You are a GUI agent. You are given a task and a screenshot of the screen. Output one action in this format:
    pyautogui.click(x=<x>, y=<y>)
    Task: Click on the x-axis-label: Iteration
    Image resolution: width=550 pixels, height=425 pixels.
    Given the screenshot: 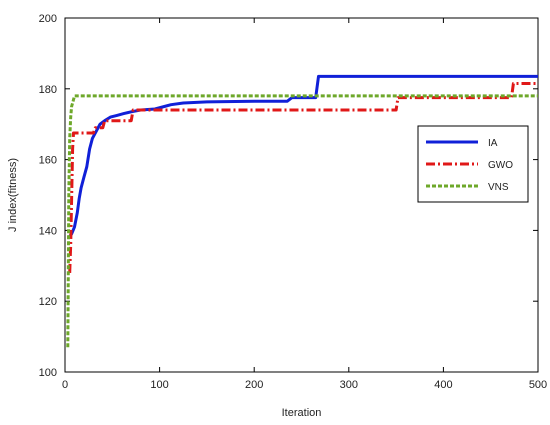 What is the action you would take?
    pyautogui.click(x=302, y=413)
    